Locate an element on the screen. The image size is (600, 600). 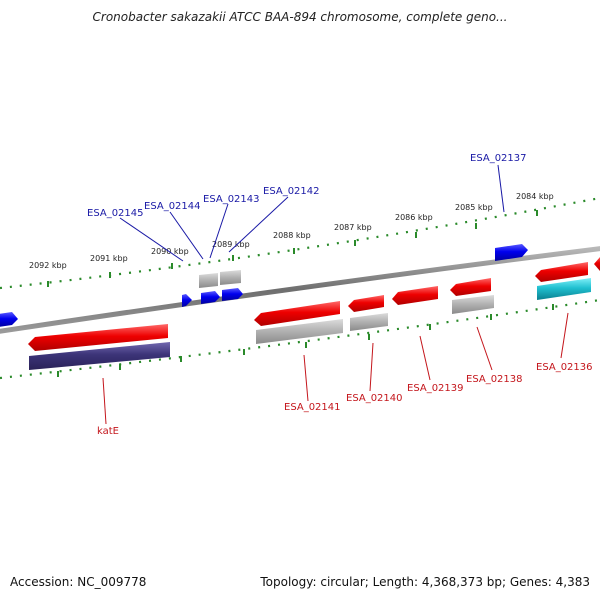
gene-esa02138 is located at coordinates (470, 287).